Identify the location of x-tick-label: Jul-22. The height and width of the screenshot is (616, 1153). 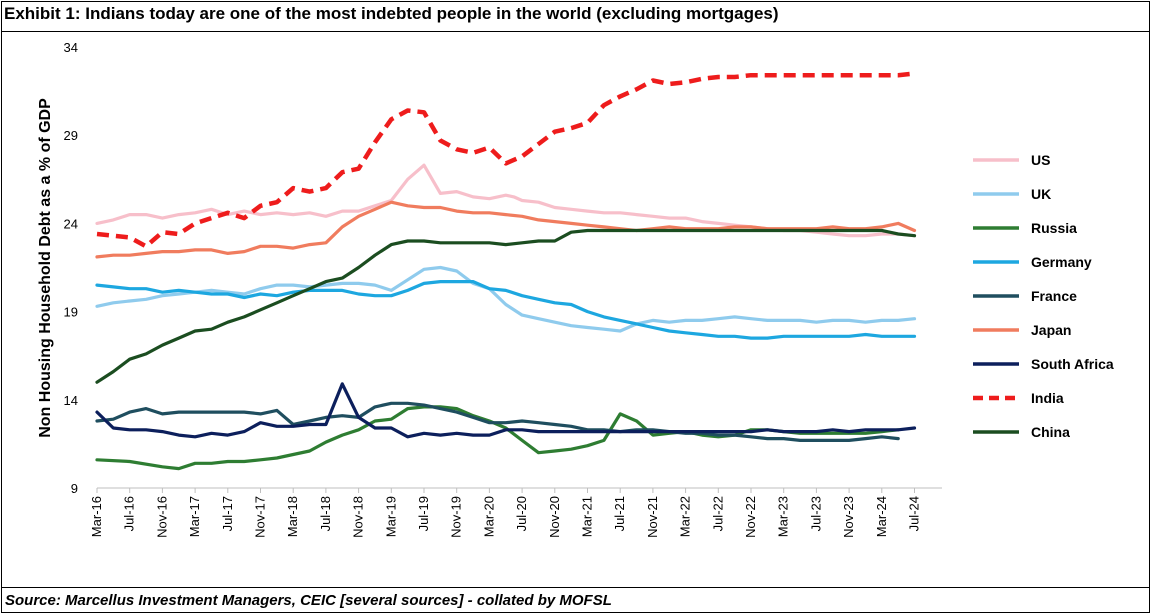
(717, 513).